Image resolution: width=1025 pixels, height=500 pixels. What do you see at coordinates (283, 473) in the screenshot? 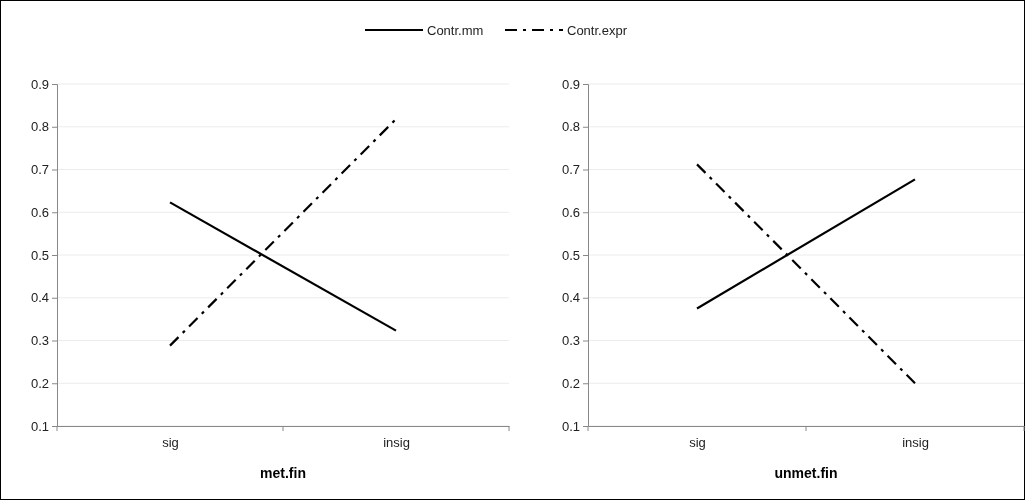
I see `x-axis-title: met.fin` at bounding box center [283, 473].